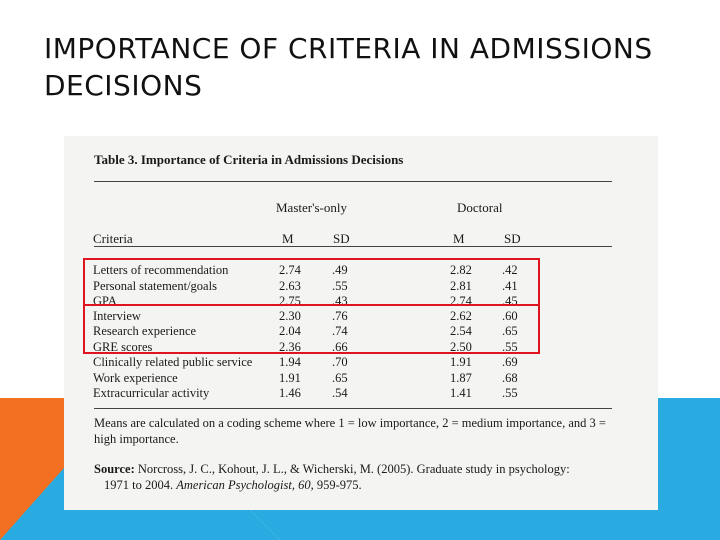 The width and height of the screenshot is (720, 540). What do you see at coordinates (510, 331) in the screenshot?
I see `doctoral-sd-cell: .65` at bounding box center [510, 331].